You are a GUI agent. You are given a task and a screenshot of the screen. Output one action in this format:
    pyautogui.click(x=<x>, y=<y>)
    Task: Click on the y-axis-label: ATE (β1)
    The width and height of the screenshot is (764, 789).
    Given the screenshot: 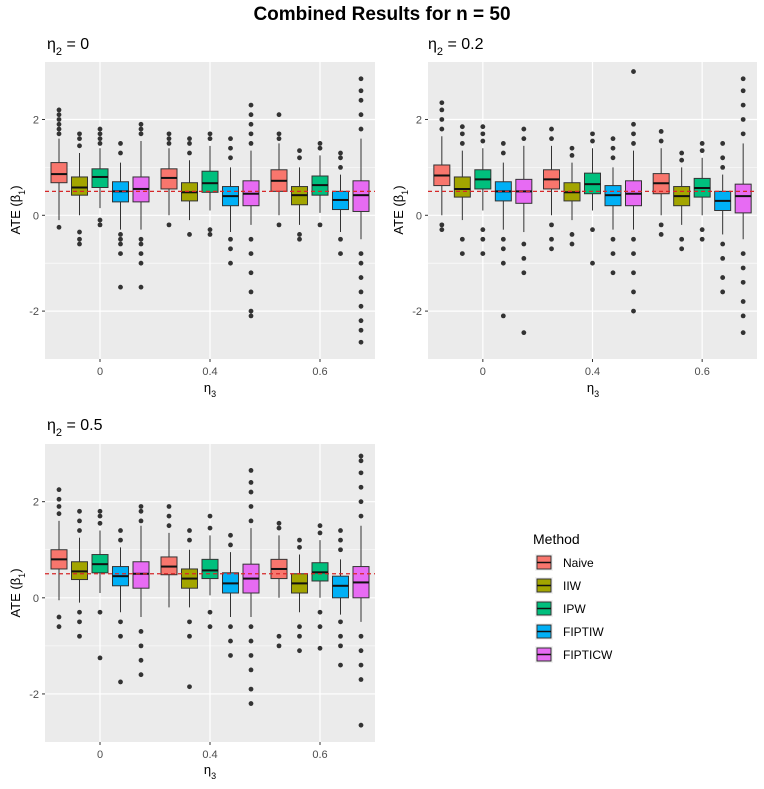 What is the action you would take?
    pyautogui.click(x=17, y=209)
    